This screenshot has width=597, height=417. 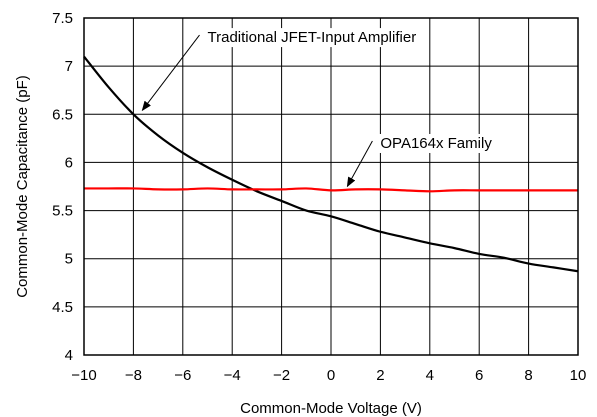 I want to click on x-axis-label: Common-Mode Voltage (V), so click(x=331, y=408).